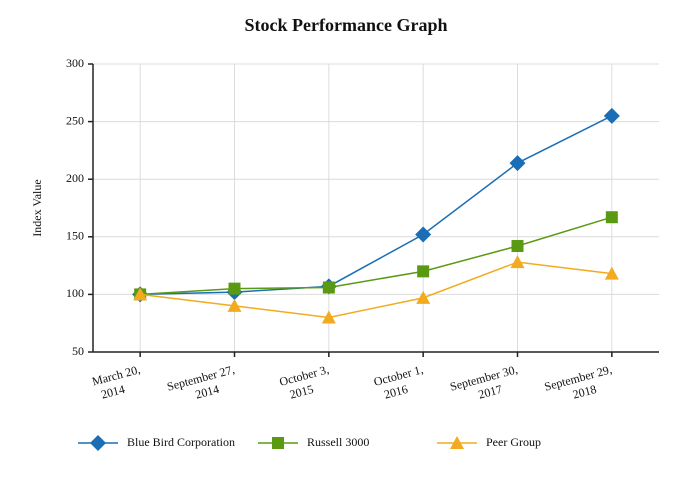 The height and width of the screenshot is (480, 693). I want to click on x-tick-label: September 29,2018, so click(580, 385).